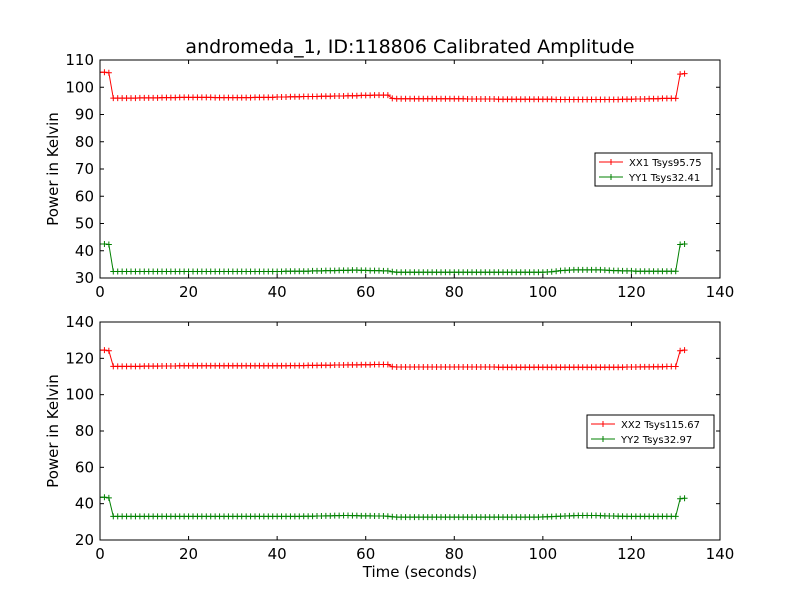 The height and width of the screenshot is (604, 800). Describe the element at coordinates (84, 278) in the screenshot. I see `y-tick-label: 30` at that location.